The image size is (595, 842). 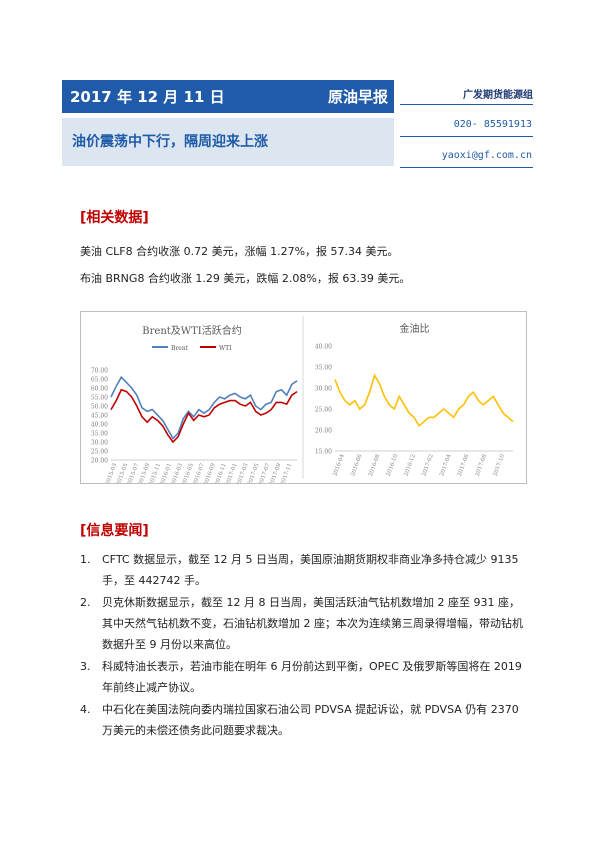 I want to click on email-link: yaoxi@gf.com.cn, so click(x=486, y=155).